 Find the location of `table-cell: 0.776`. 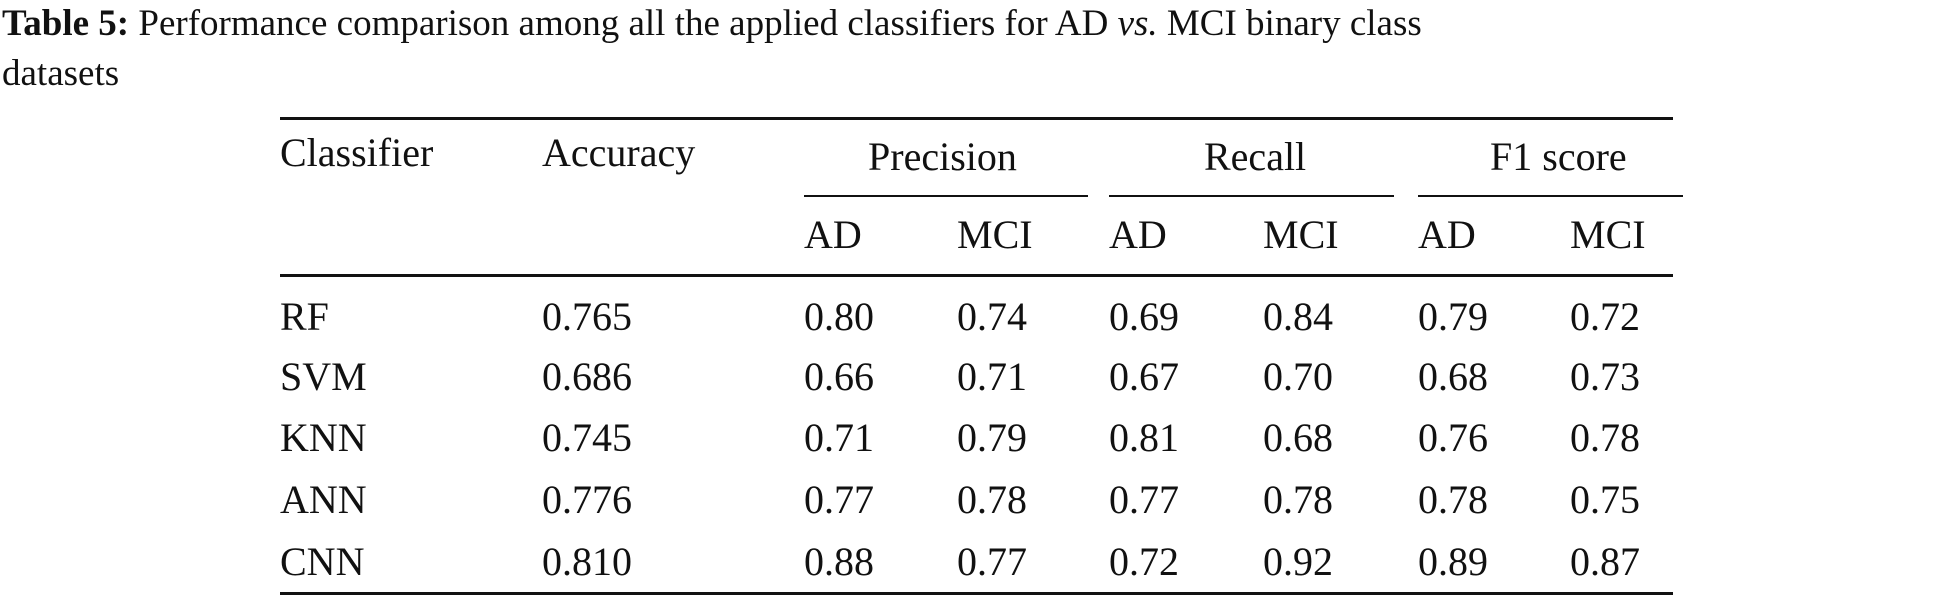

table-cell: 0.776 is located at coordinates (587, 499).